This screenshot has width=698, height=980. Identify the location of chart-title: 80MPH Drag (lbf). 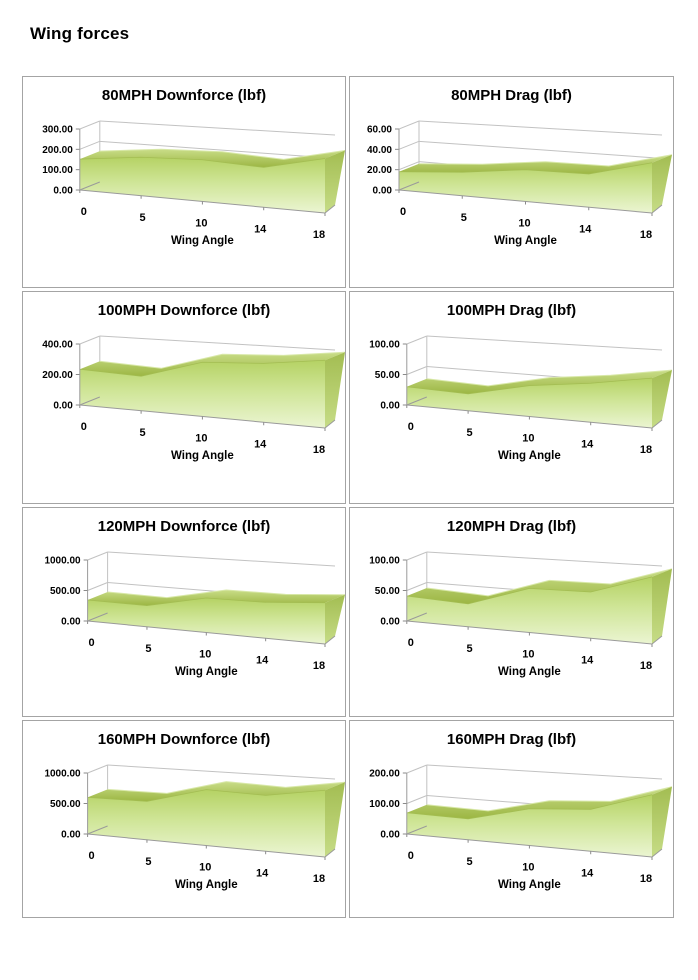
(511, 95).